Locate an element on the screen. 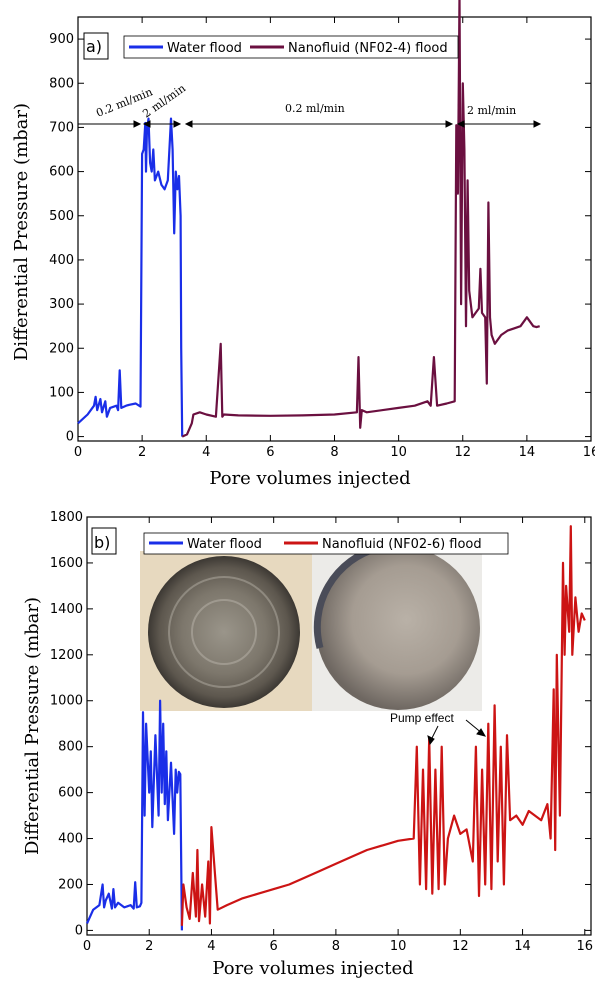 This screenshot has height=981, width=595. chart-b-xlabel: Pore volumes injected is located at coordinates (312, 968).